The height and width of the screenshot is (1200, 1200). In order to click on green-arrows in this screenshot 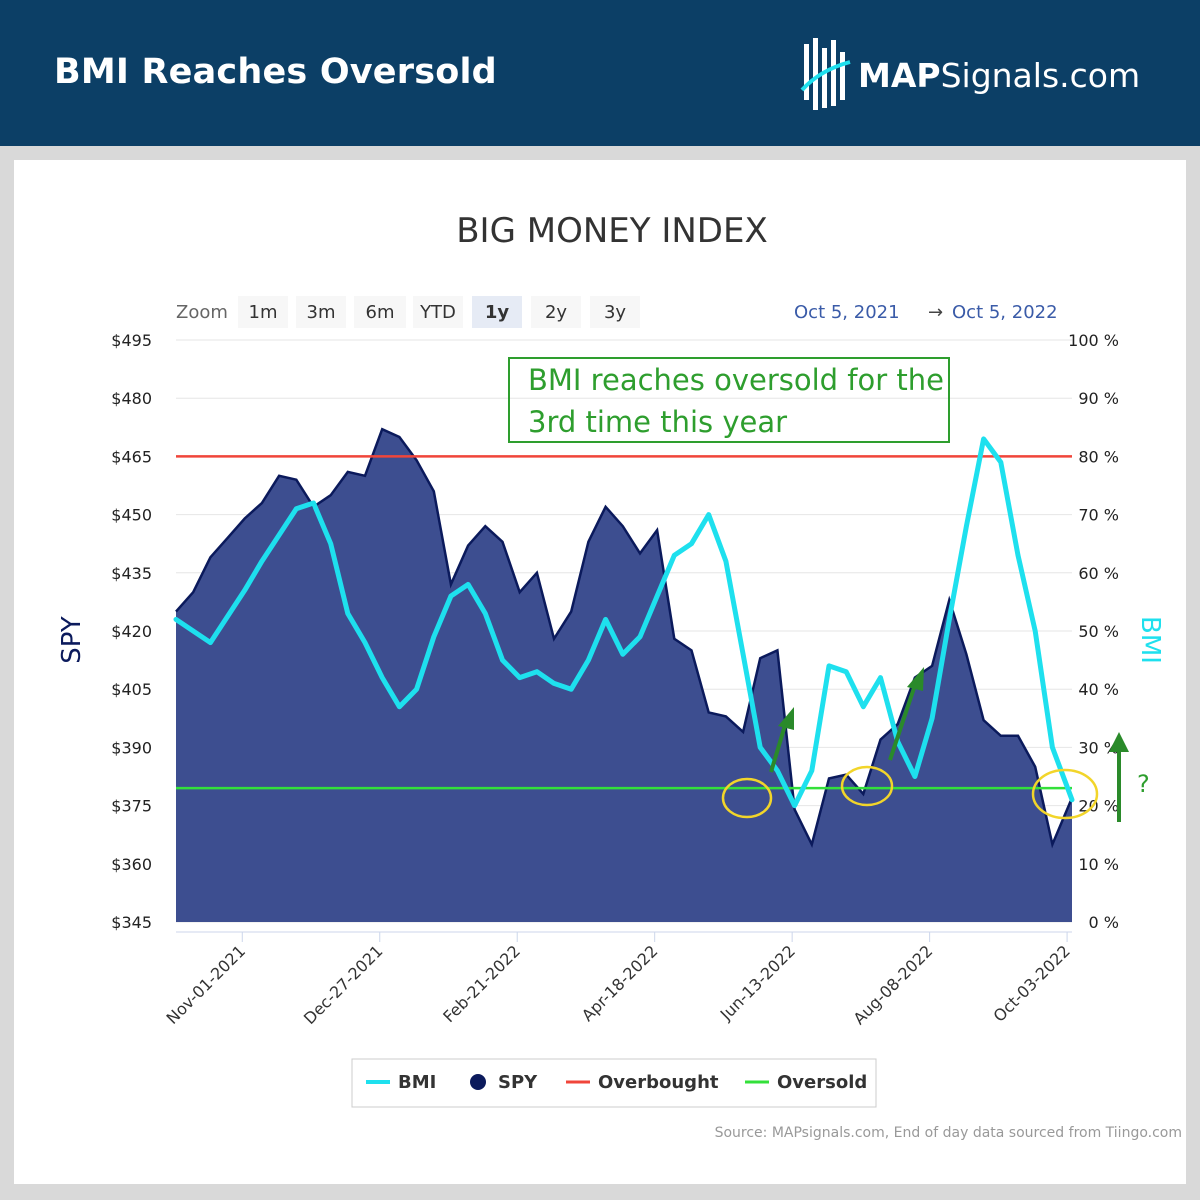, I will do `click(949, 744)`.